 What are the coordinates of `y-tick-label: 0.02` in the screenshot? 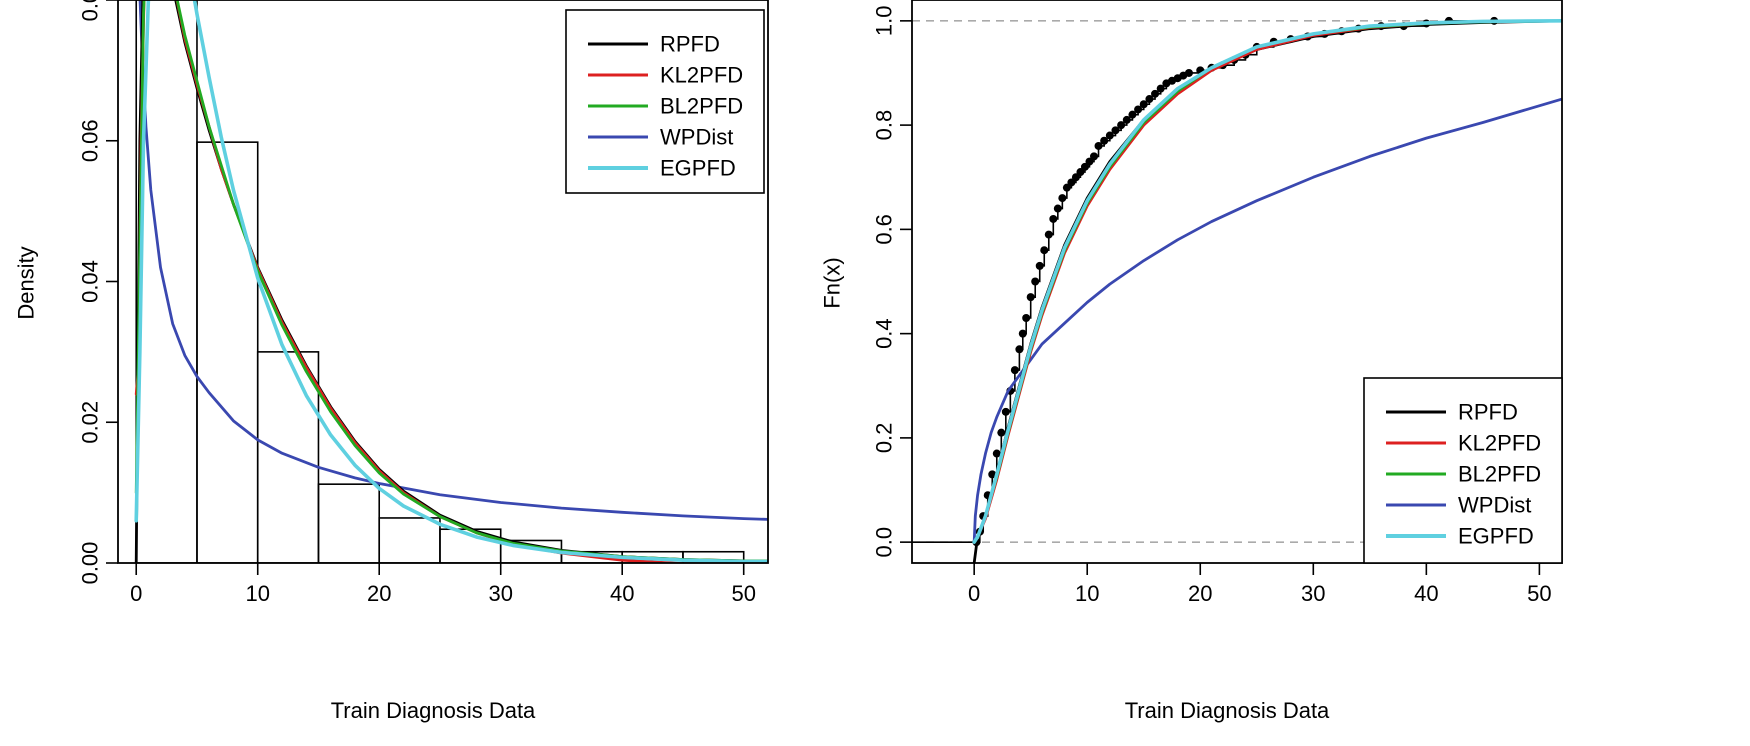 It's located at (90, 422).